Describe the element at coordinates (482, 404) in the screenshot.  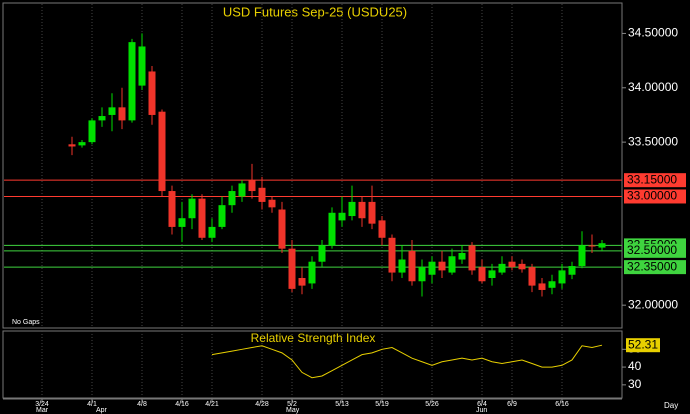
I see `x-tick-label: 6/4` at that location.